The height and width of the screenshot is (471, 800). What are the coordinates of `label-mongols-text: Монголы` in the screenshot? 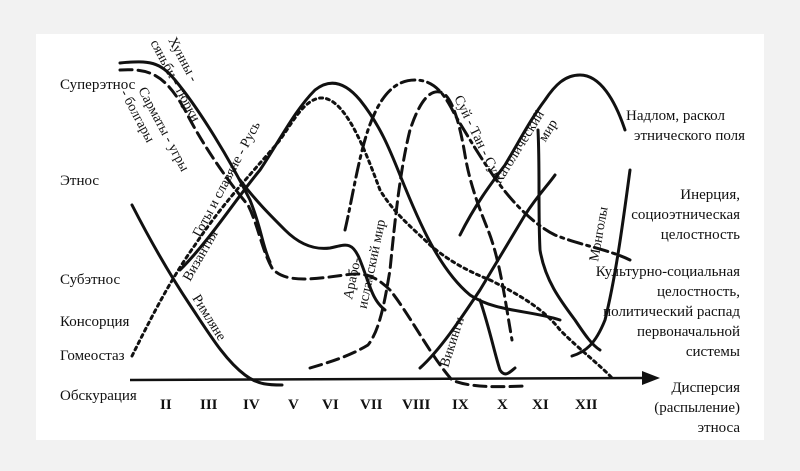 It's located at (599, 234).